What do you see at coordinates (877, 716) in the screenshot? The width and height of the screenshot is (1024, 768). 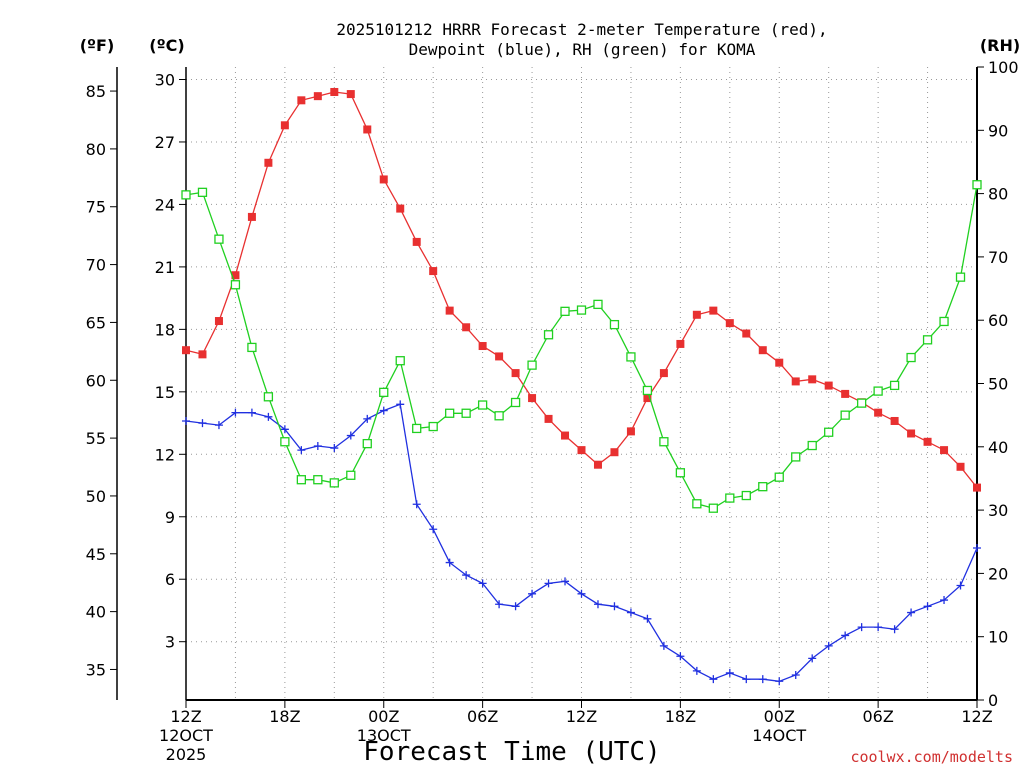 I see `x-tick-label: 06Z` at bounding box center [877, 716].